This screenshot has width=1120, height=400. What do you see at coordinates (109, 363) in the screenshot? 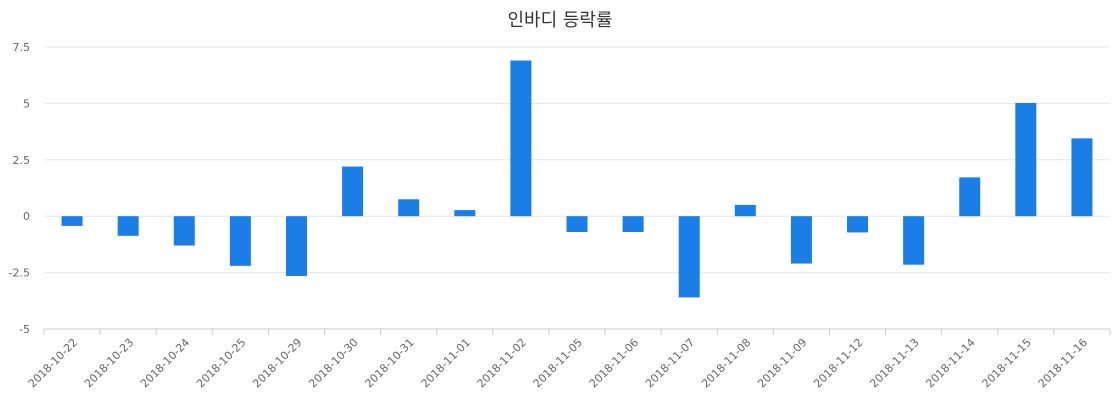
I see `x-tick-label: 2018-10-23` at bounding box center [109, 363].